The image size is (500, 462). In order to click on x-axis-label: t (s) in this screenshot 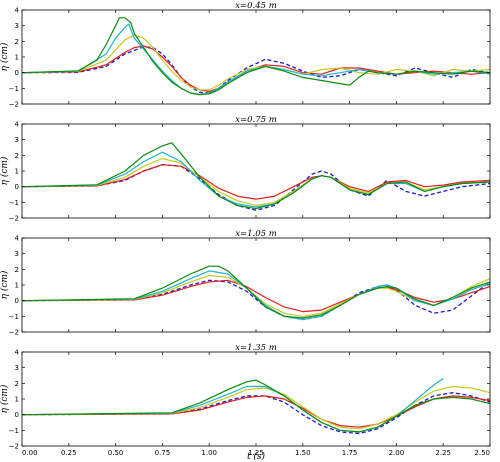, I will do `click(256, 456)`.